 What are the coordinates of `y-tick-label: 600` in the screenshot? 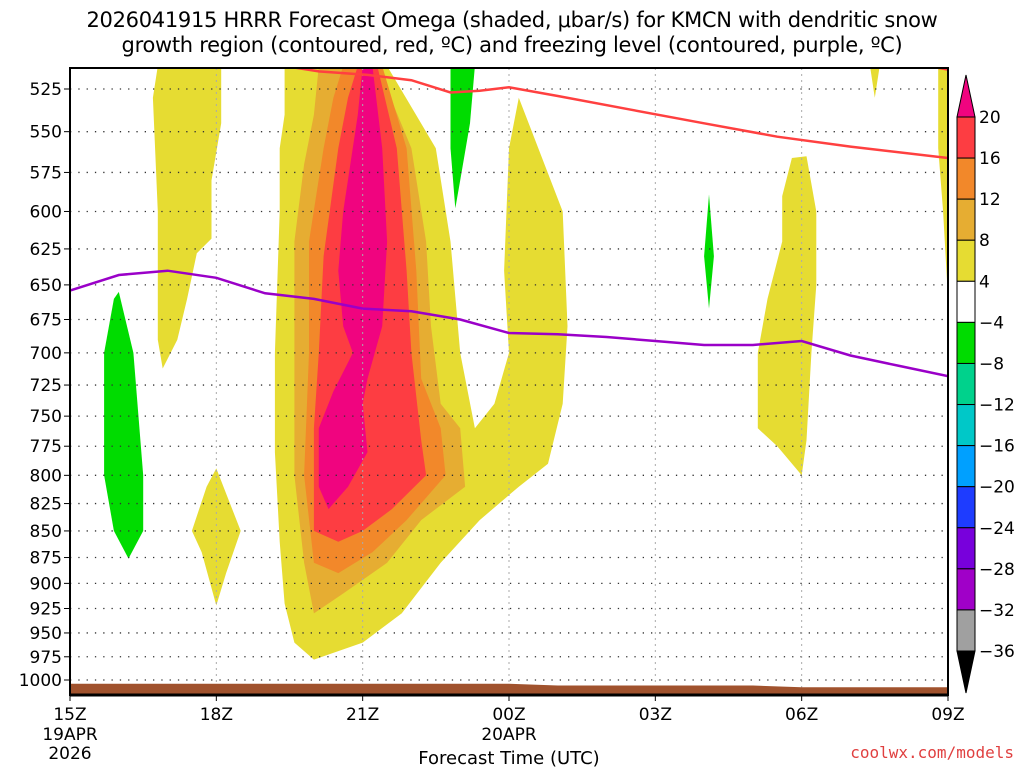 It's located at (46, 212).